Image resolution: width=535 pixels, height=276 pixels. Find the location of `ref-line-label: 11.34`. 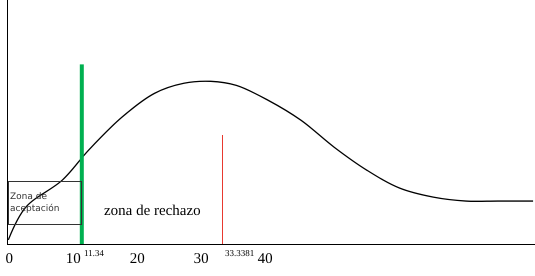

ref-line-label: 11.34 is located at coordinates (94, 253).